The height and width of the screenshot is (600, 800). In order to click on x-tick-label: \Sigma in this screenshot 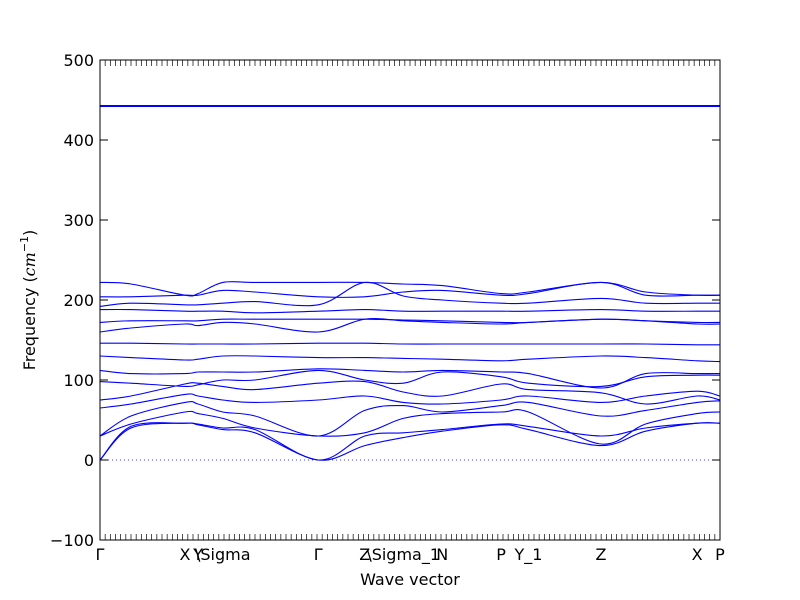, I will do `click(223, 554)`.